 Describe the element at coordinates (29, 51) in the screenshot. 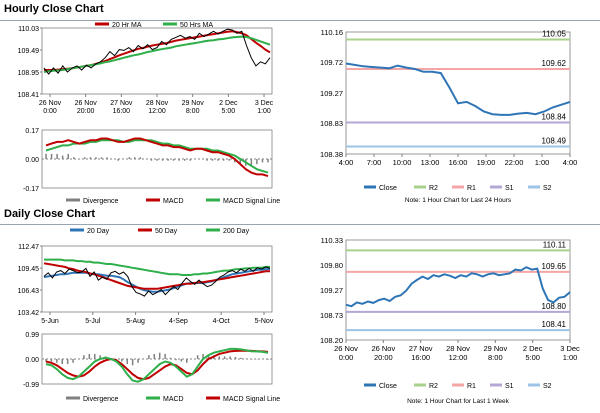

I see `y-tick-label: 109.49` at that location.